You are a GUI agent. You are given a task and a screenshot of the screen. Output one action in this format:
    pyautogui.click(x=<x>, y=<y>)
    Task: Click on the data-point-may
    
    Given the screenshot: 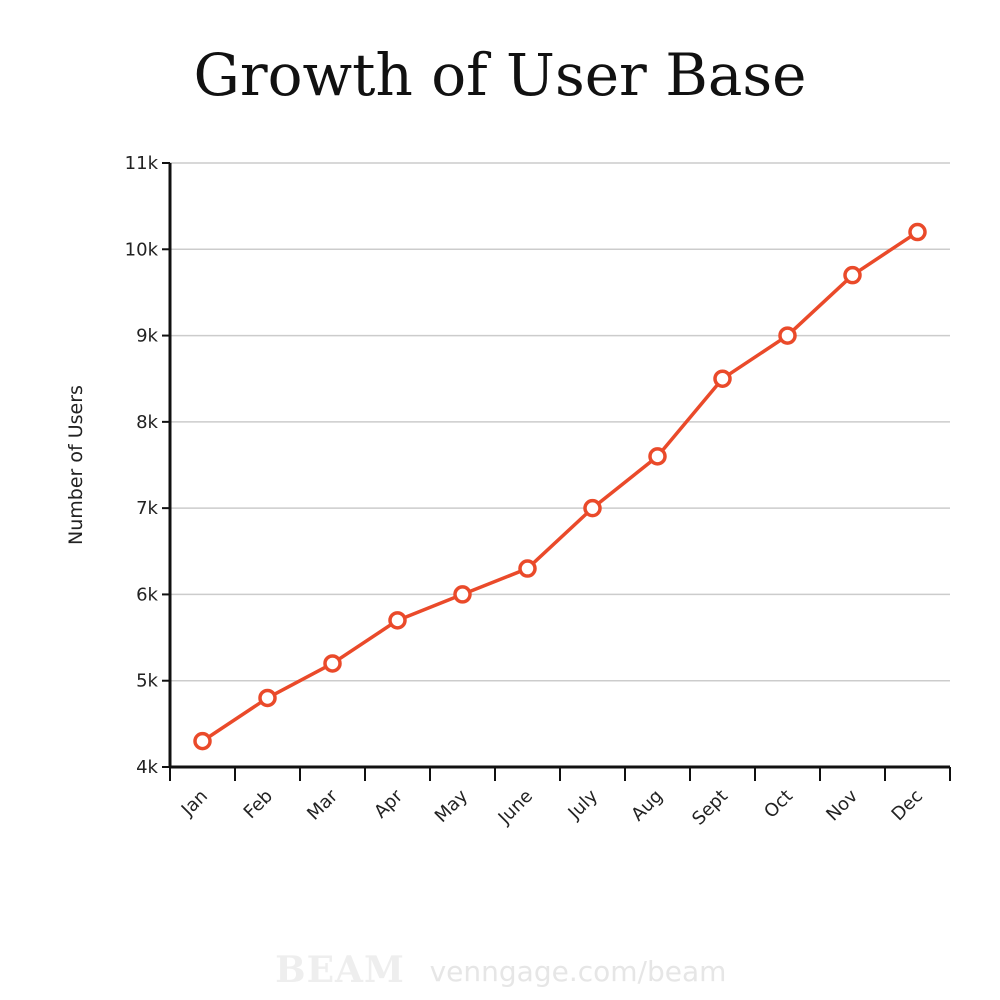 What is the action you would take?
    pyautogui.click(x=462, y=594)
    